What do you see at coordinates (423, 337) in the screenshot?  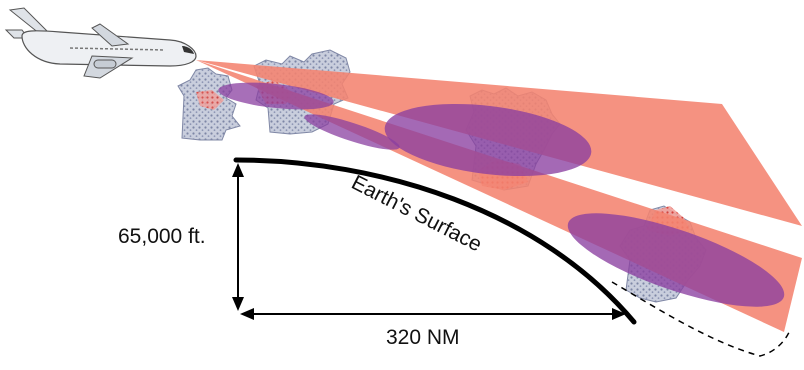 I see `distance-label: 320 NM` at bounding box center [423, 337].